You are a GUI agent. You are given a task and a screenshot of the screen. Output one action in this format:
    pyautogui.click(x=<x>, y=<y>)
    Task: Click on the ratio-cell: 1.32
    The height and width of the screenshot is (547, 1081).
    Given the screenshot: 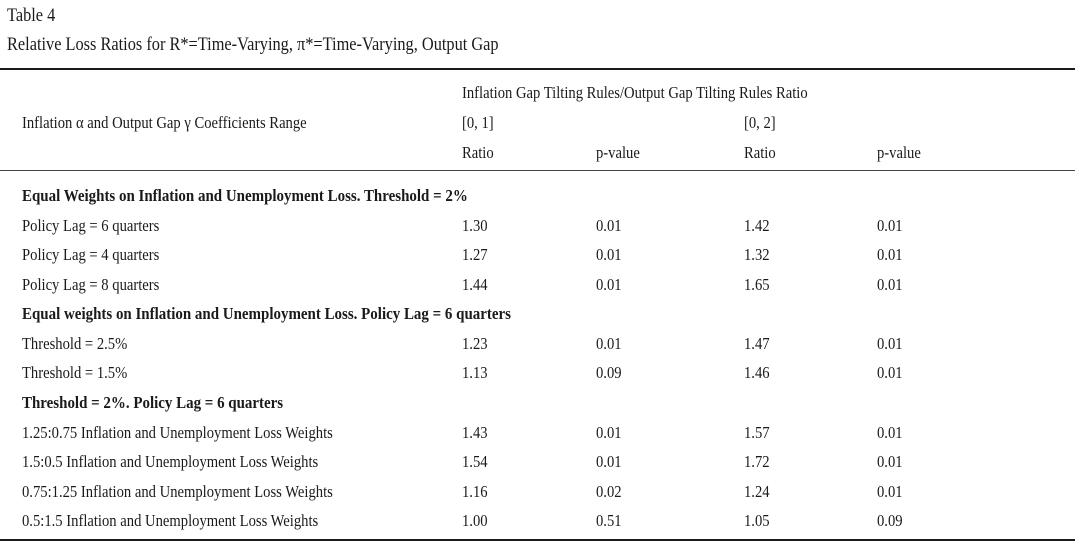 What is the action you would take?
    pyautogui.click(x=757, y=254)
    